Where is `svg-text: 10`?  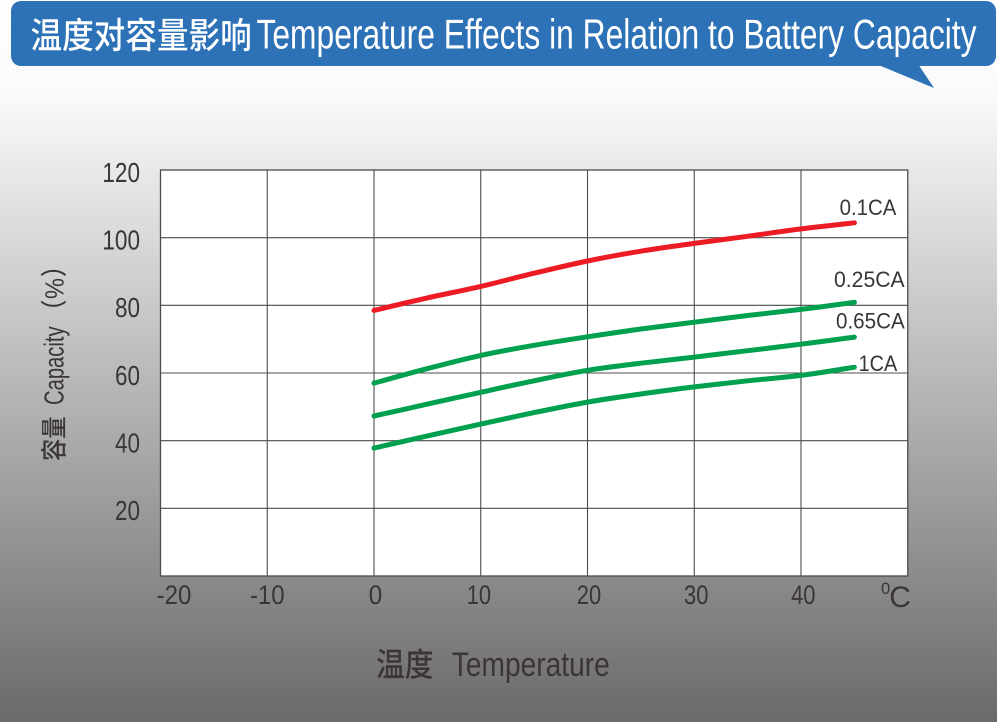
svg-text: 10 is located at coordinates (479, 595).